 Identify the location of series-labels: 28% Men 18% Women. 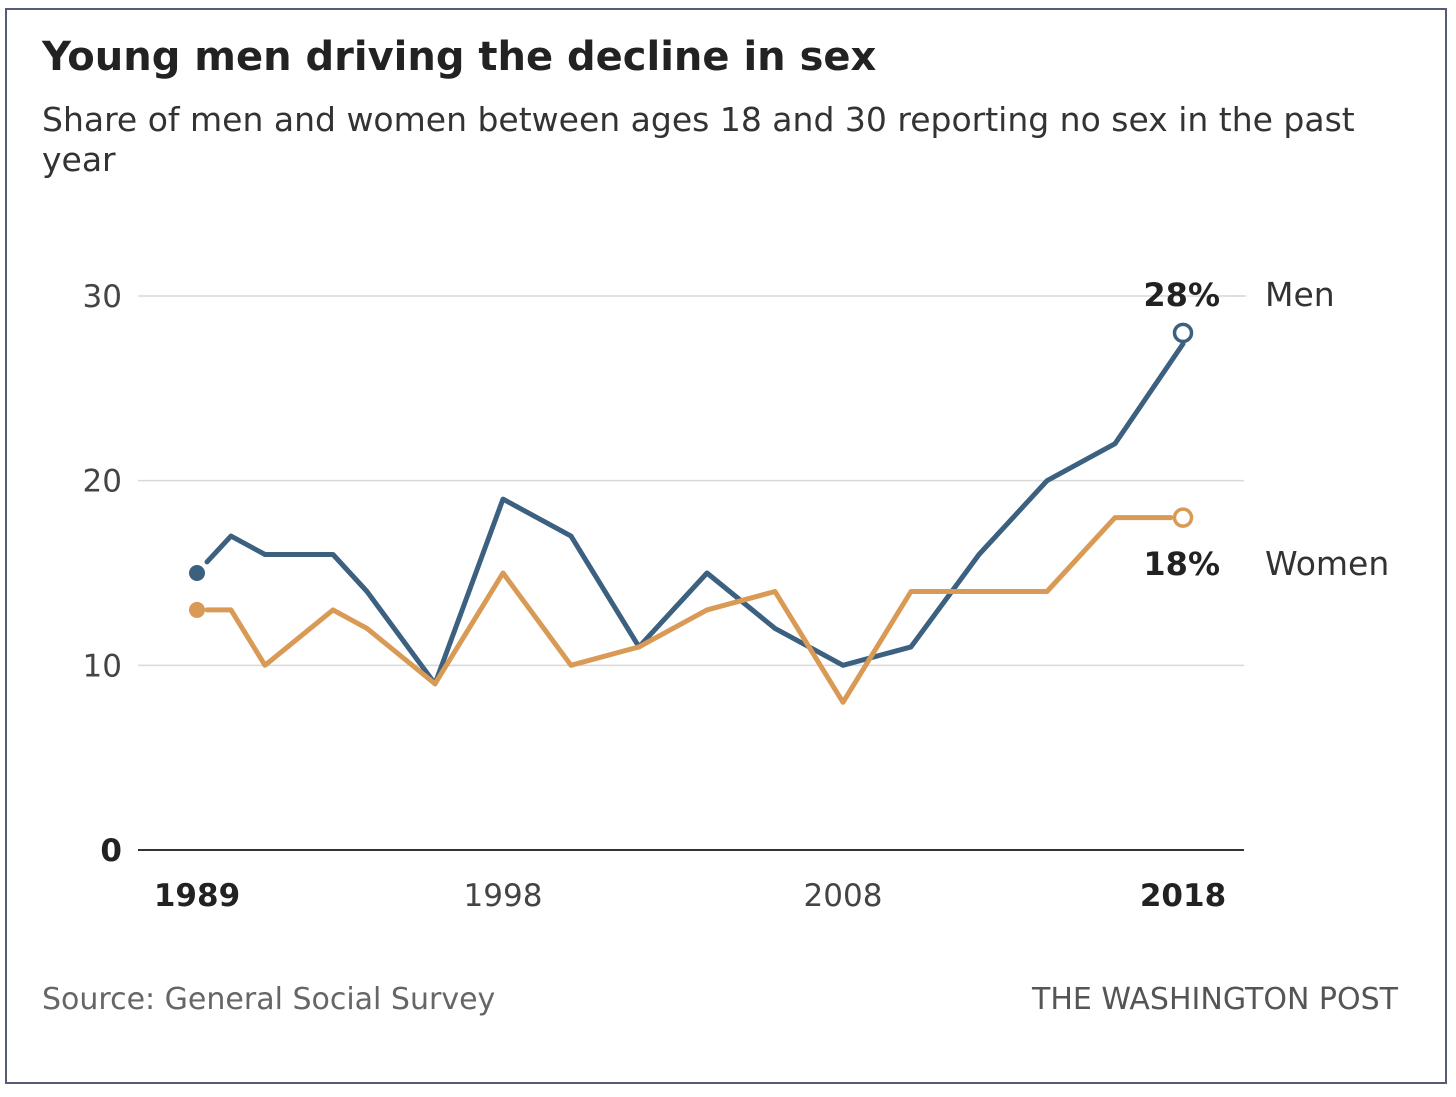
(1266, 429).